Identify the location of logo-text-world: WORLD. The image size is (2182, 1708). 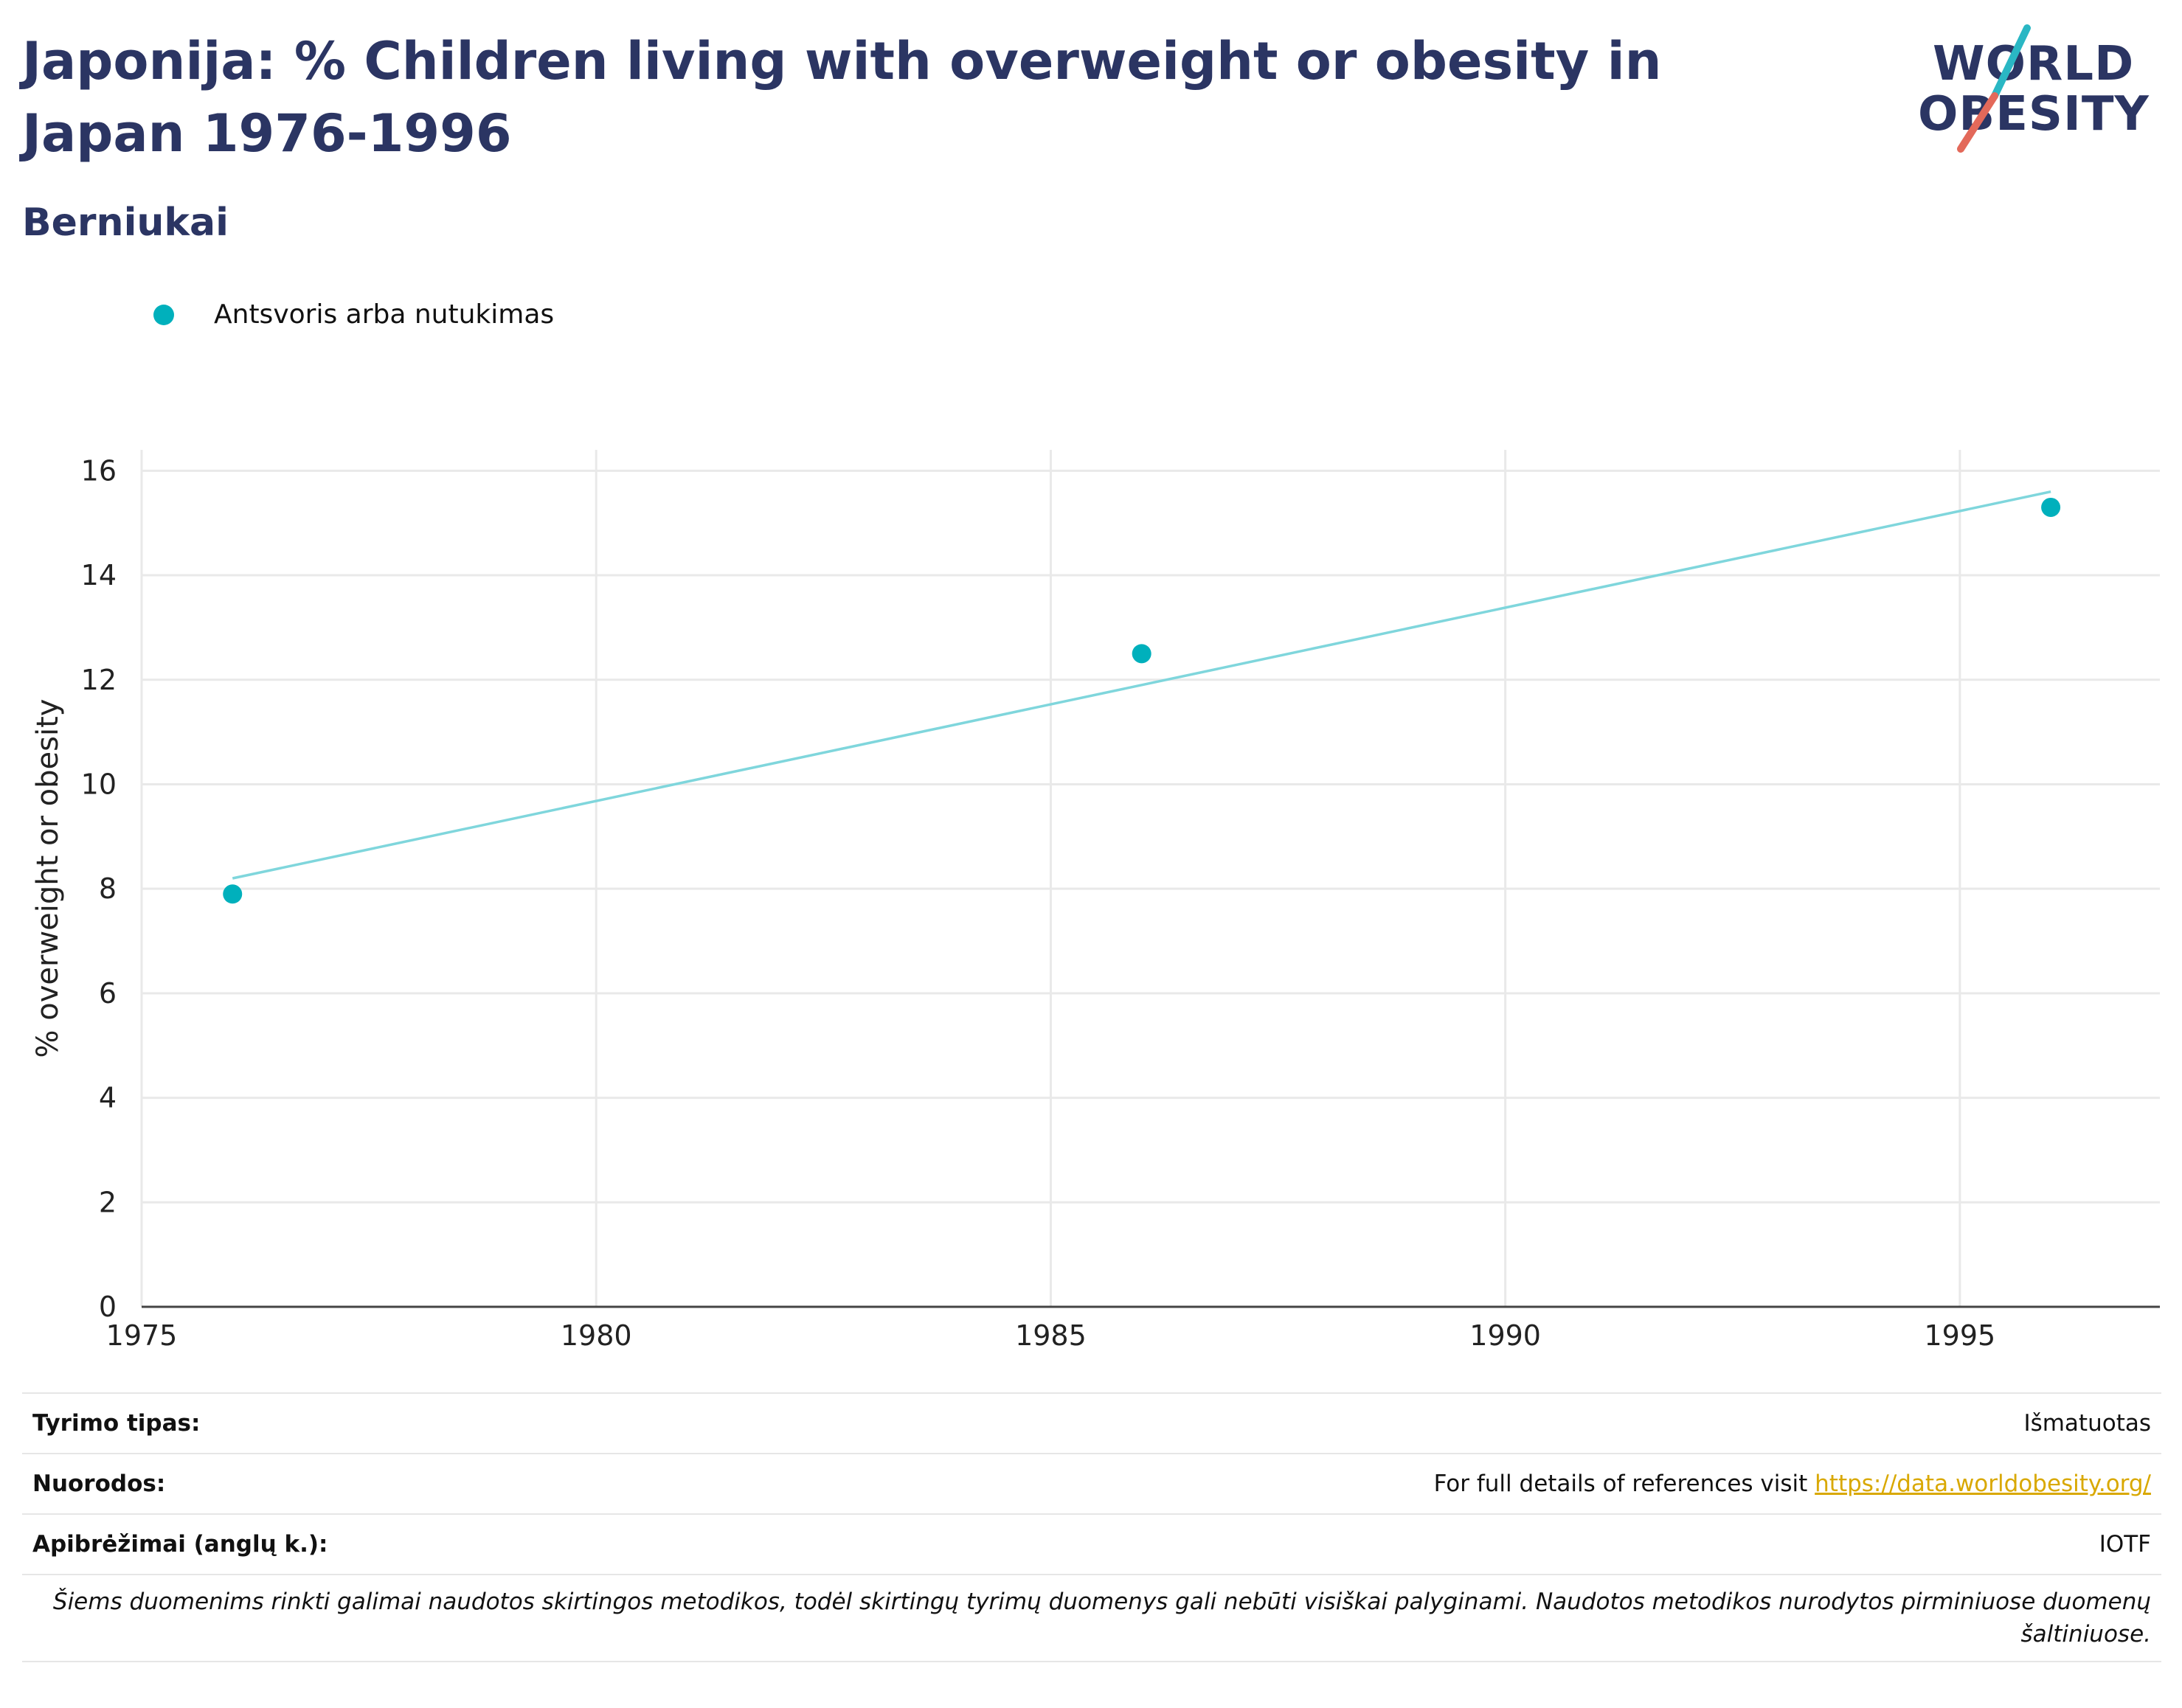
(2034, 64).